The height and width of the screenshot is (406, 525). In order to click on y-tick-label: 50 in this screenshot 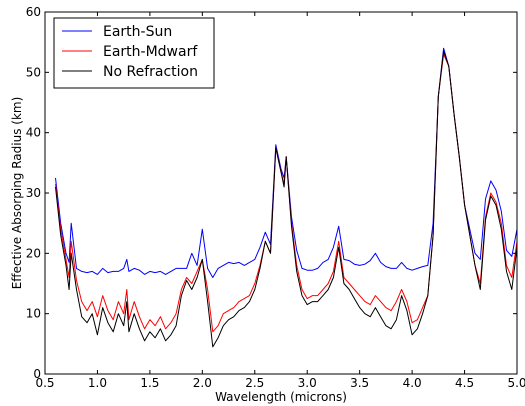, I will do `click(33, 72)`.